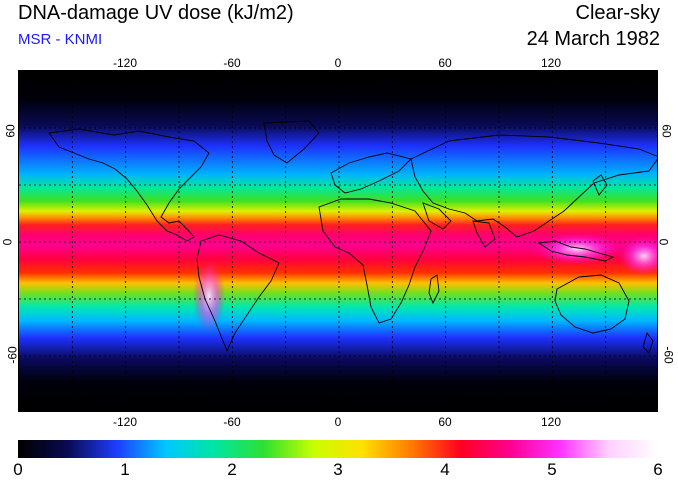  Describe the element at coordinates (156, 13) in the screenshot. I see `map-title: DNA-damage UV dose (kJ/m2)` at that location.